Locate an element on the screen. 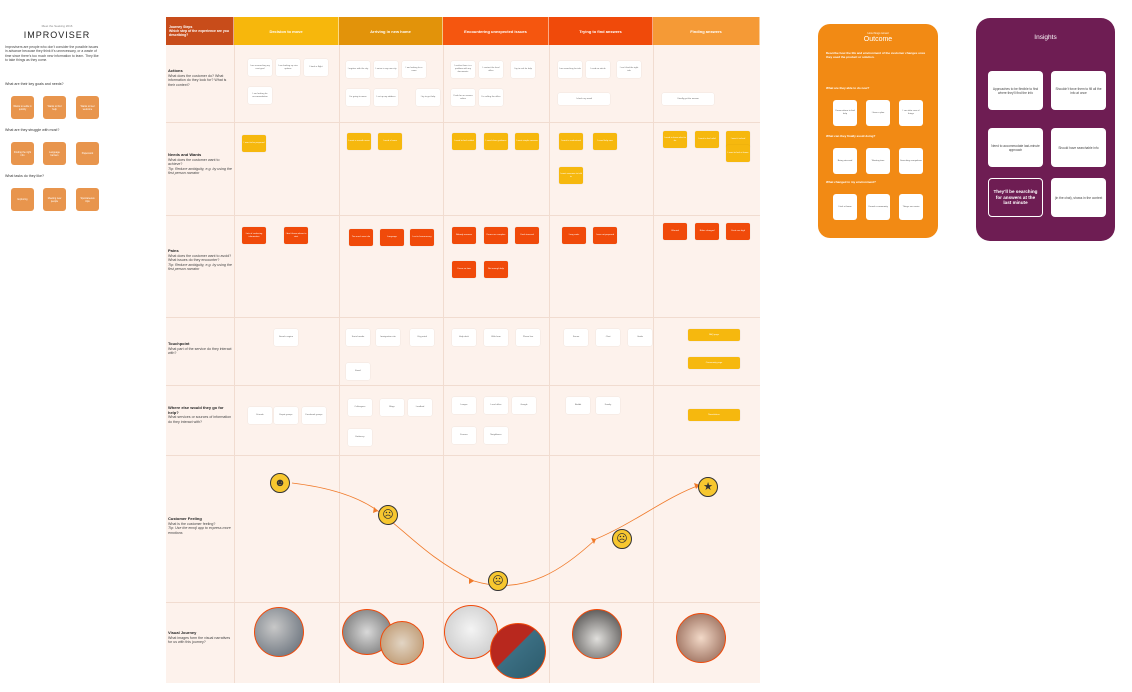  sticky-note-pain: Lost in bureaucracy is located at coordinates (422, 237).